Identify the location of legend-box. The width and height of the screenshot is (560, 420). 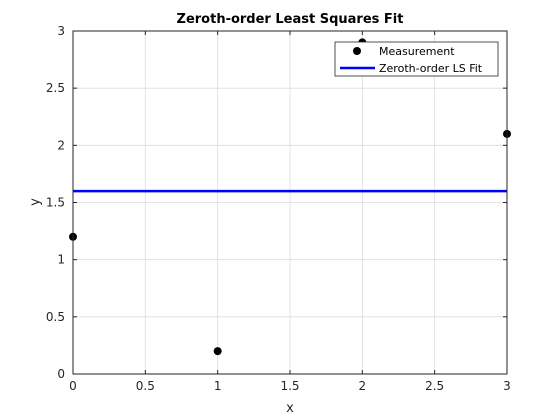
(416, 59).